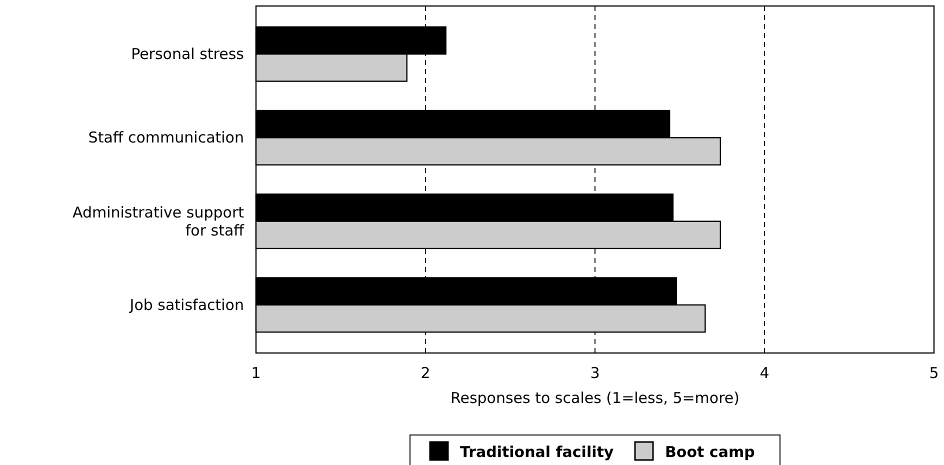  What do you see at coordinates (186, 305) in the screenshot?
I see `y-tick-label: Job satisfaction` at bounding box center [186, 305].